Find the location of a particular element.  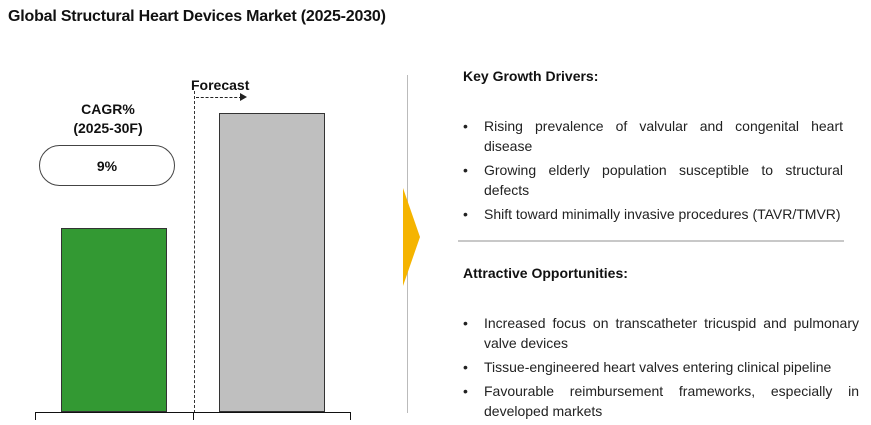

cagr-badge: 9% is located at coordinates (107, 165).